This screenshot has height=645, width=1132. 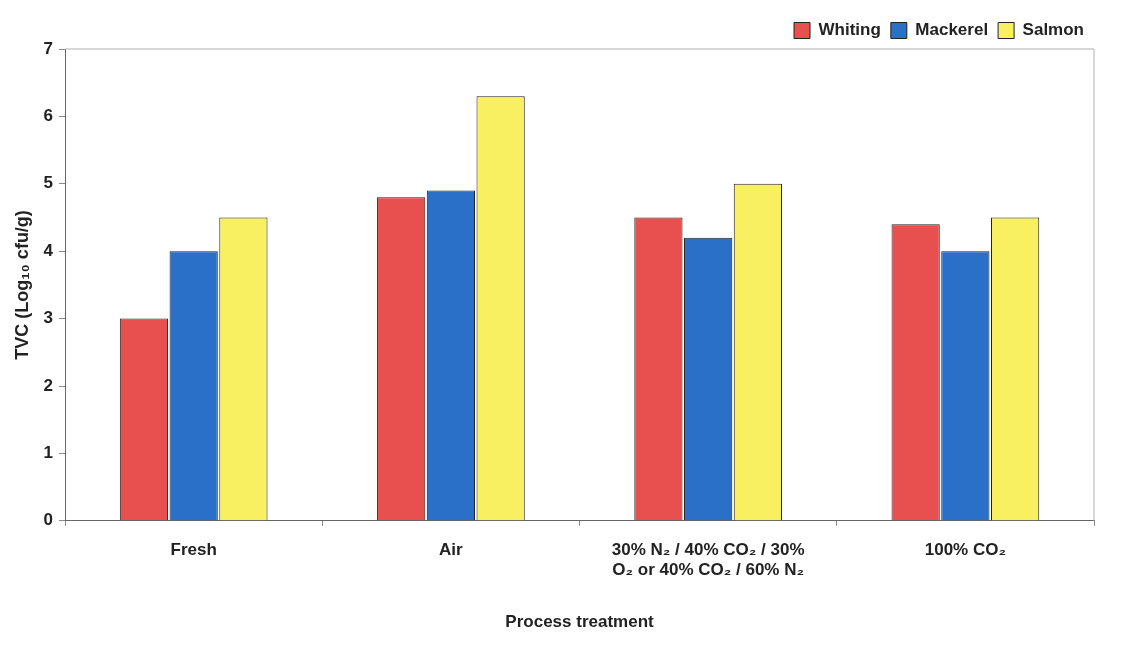 I want to click on x-tick-label: 100% CO₂, so click(x=965, y=549).